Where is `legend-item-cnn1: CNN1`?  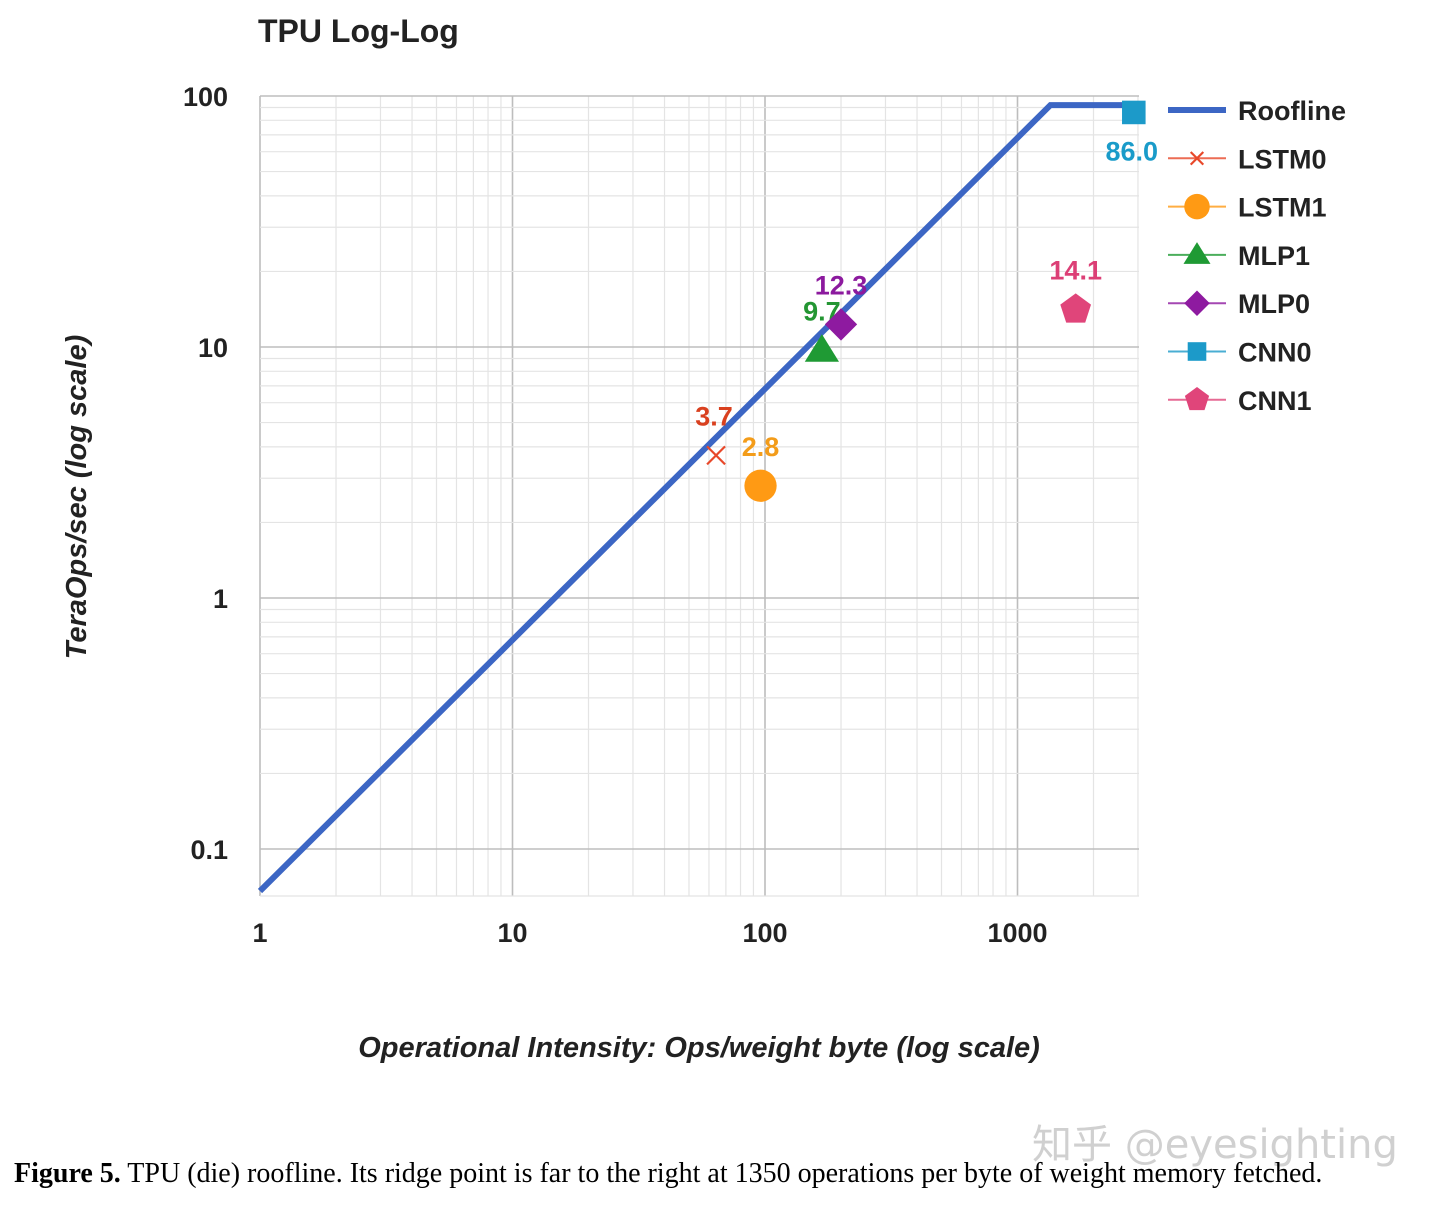
legend-item-cnn1: CNN1 is located at coordinates (1240, 401).